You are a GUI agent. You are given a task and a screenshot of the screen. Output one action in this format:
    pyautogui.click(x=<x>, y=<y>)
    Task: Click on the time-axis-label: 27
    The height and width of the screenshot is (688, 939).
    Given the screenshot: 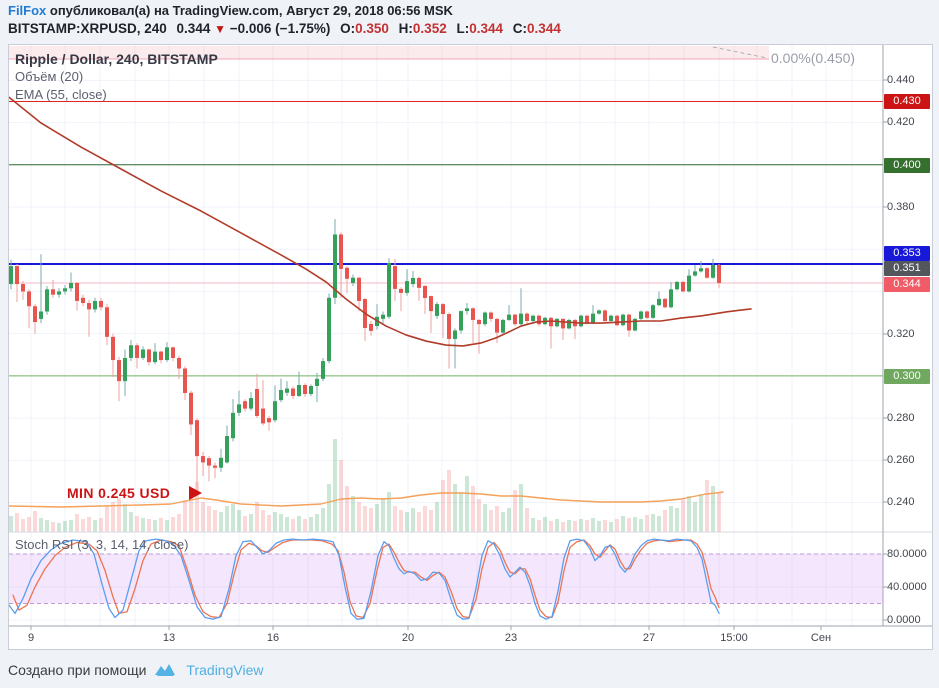 What is the action you would take?
    pyautogui.click(x=649, y=638)
    